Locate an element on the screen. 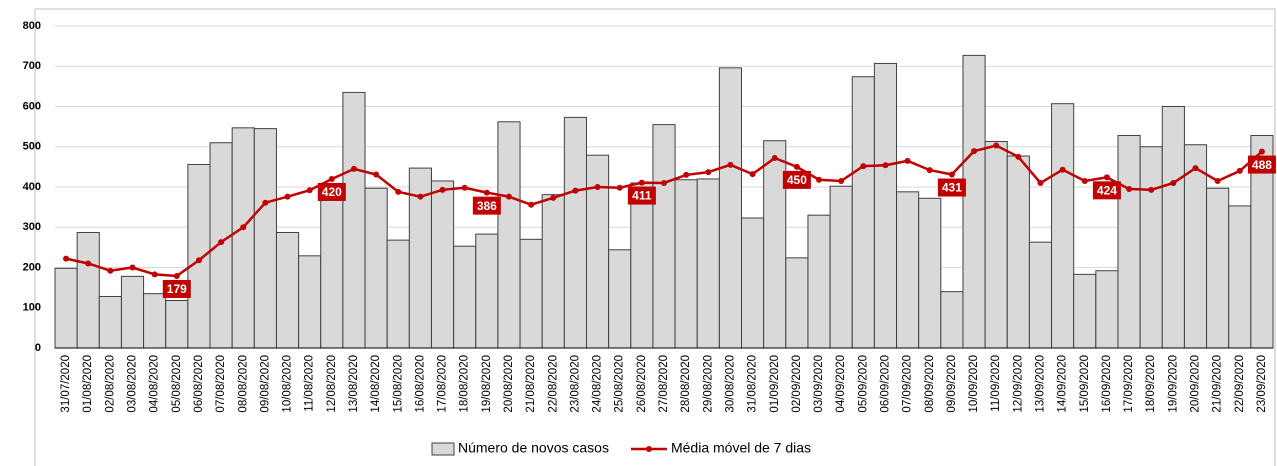 The image size is (1277, 466). x-tick-label: 11/09/2020 is located at coordinates (996, 383).